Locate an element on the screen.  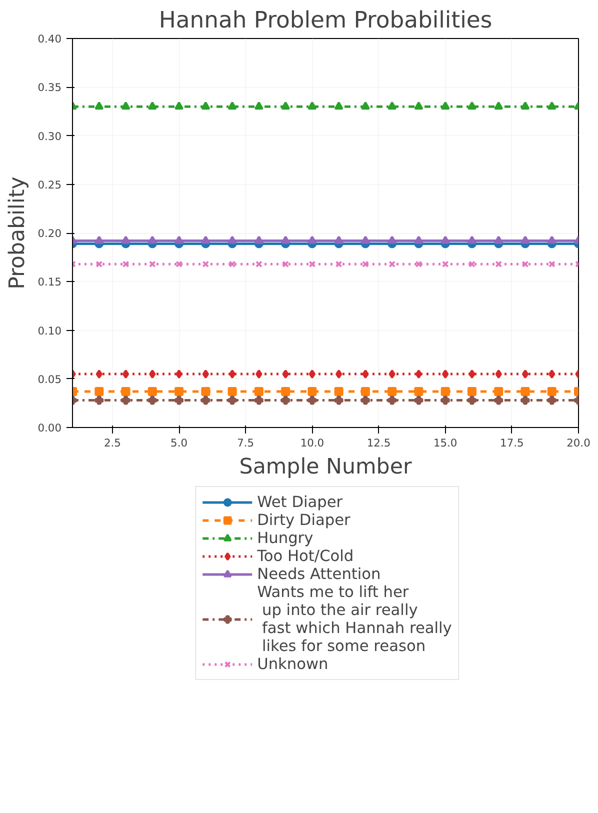
y-axis-title: Probability is located at coordinates (17, 233).